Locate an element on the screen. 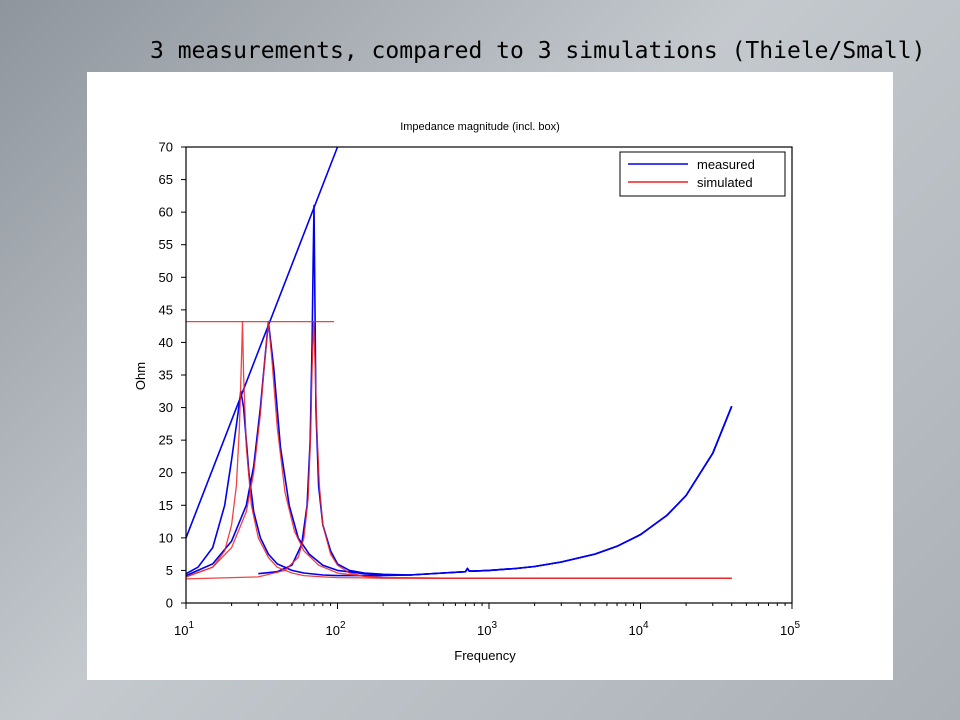  x-tick-label: 10³ is located at coordinates (487, 629).